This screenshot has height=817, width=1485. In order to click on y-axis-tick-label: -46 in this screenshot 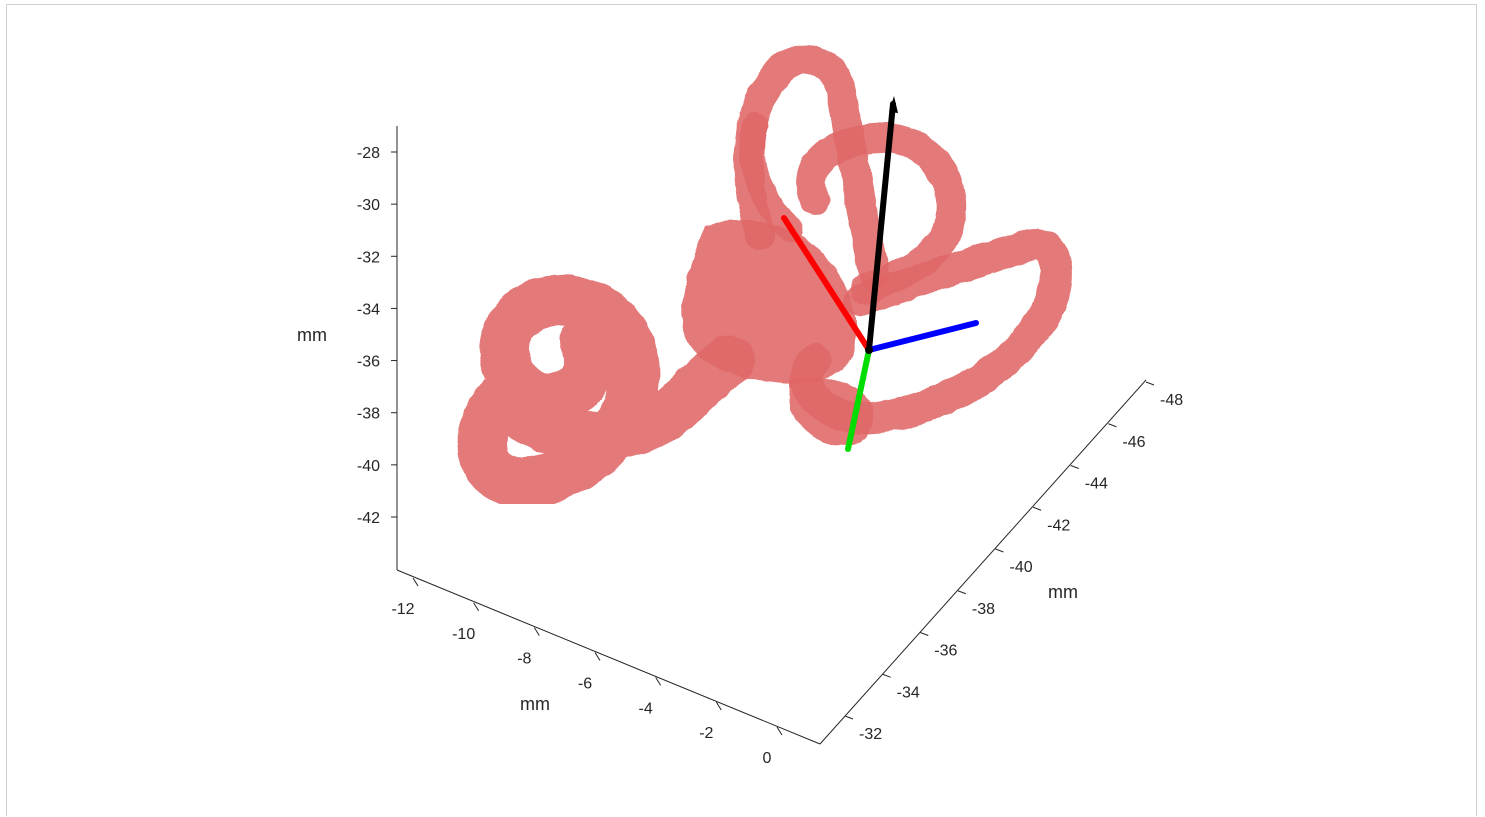, I will do `click(1133, 442)`.